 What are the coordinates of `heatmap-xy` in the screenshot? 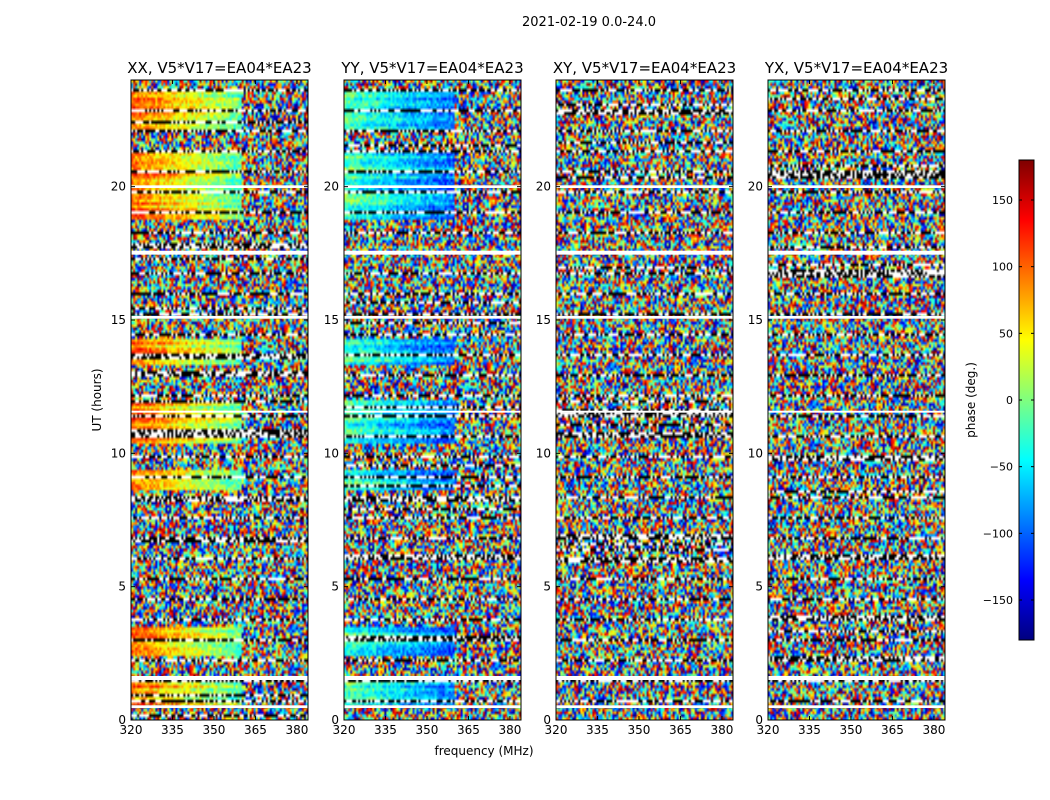 It's located at (644, 400).